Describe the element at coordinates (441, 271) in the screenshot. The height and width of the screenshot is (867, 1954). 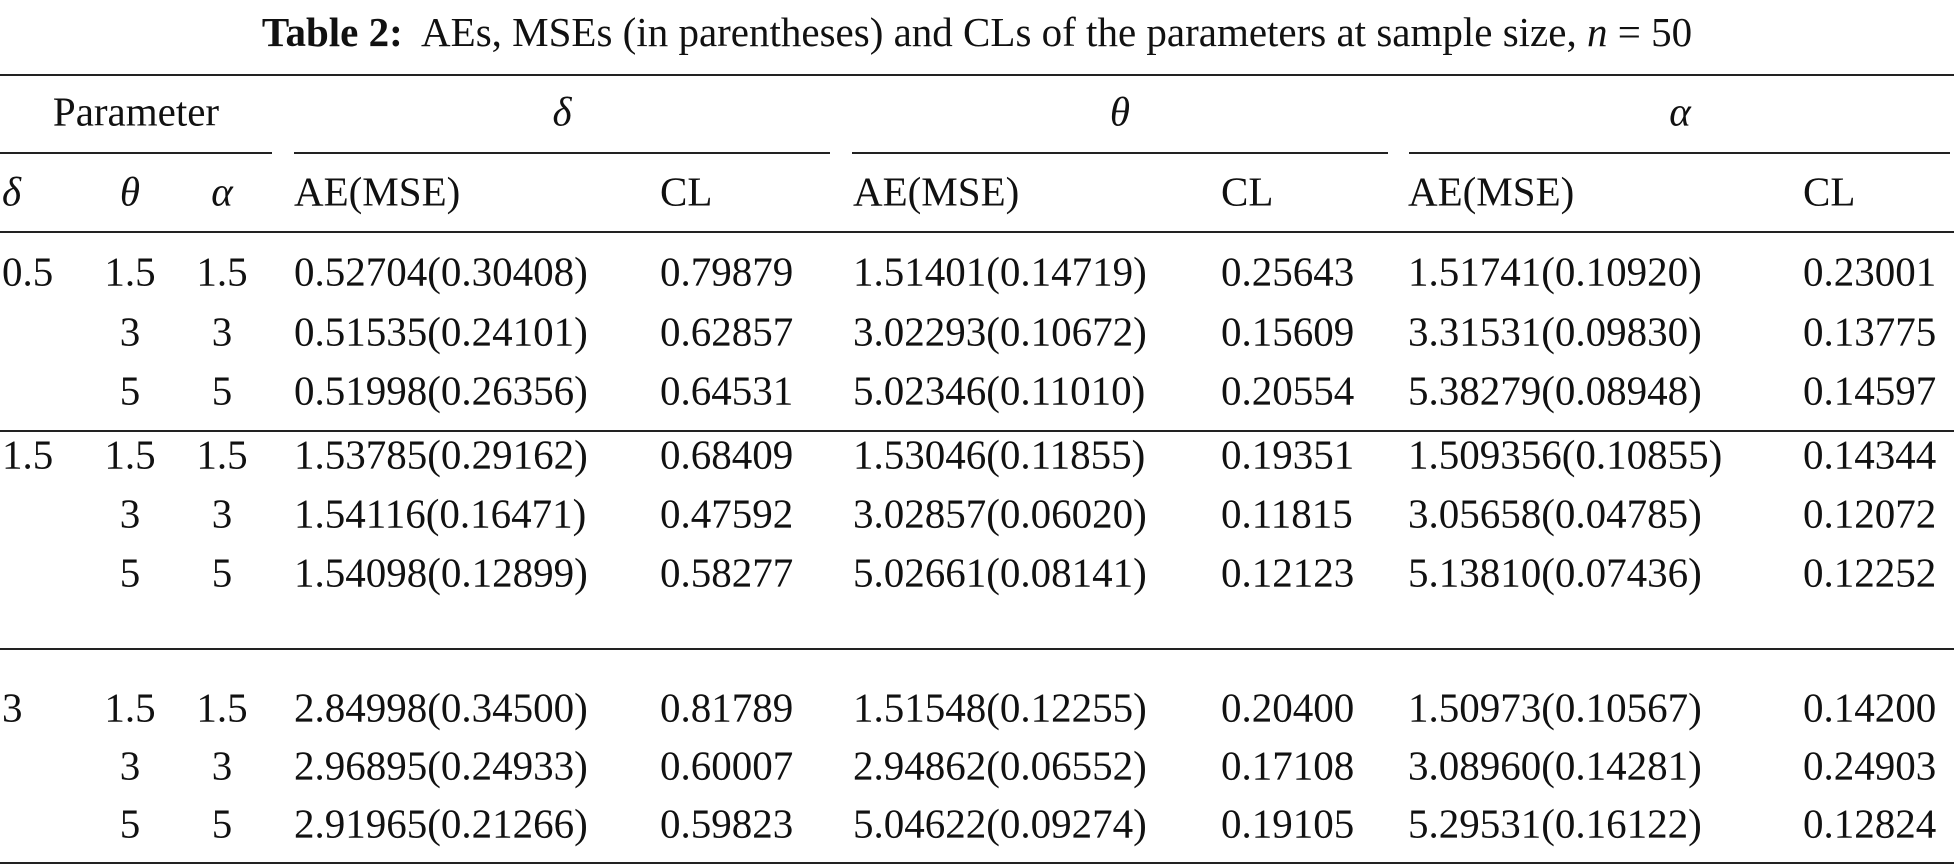
I see `cell: 0.52704(0.30408)` at that location.